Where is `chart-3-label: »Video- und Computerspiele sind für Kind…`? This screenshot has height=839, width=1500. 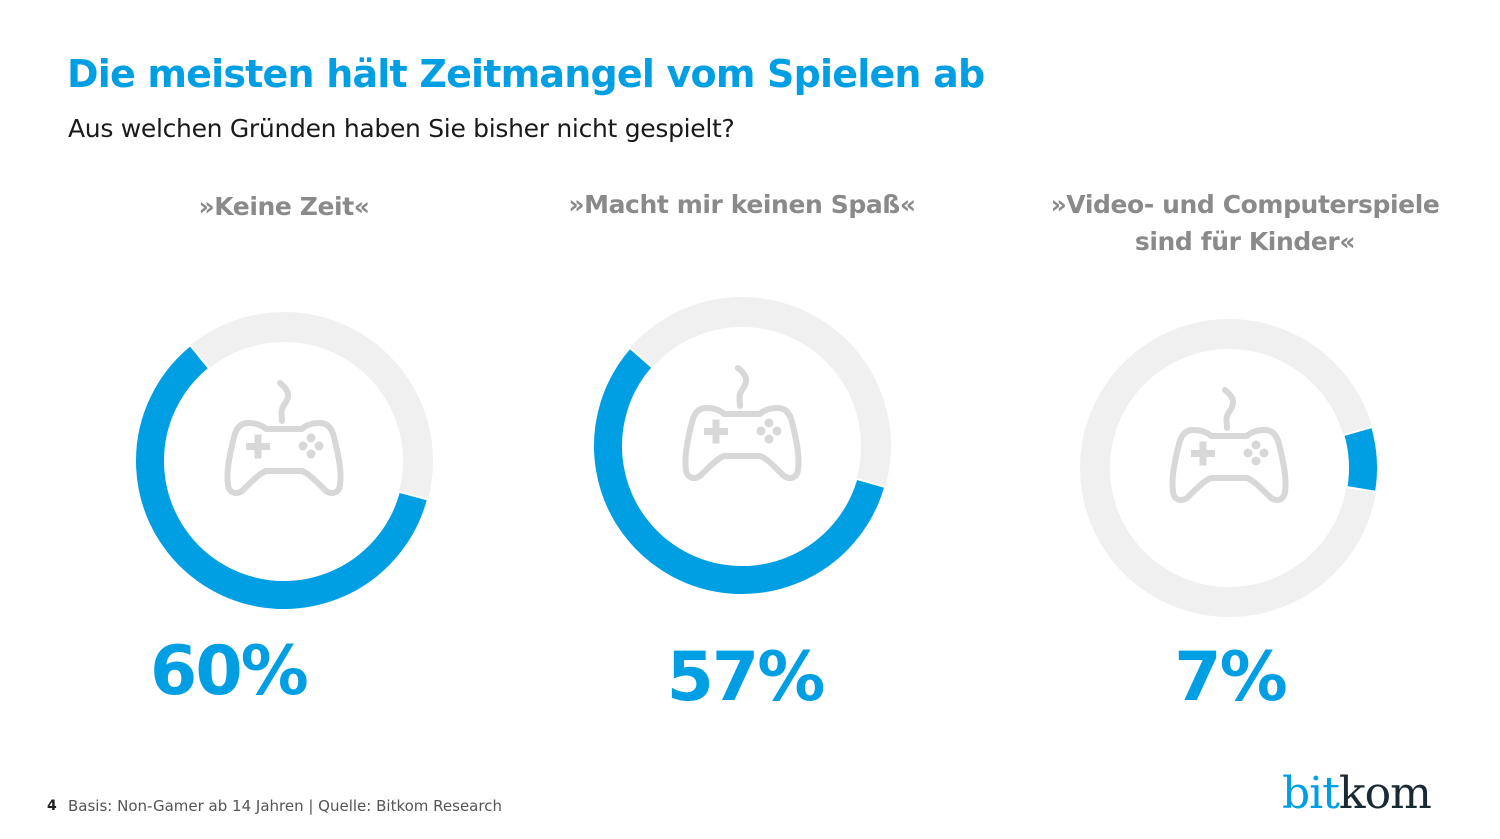
chart-3-label: »Video- und Computerspiele sind für Kind… is located at coordinates (1245, 223).